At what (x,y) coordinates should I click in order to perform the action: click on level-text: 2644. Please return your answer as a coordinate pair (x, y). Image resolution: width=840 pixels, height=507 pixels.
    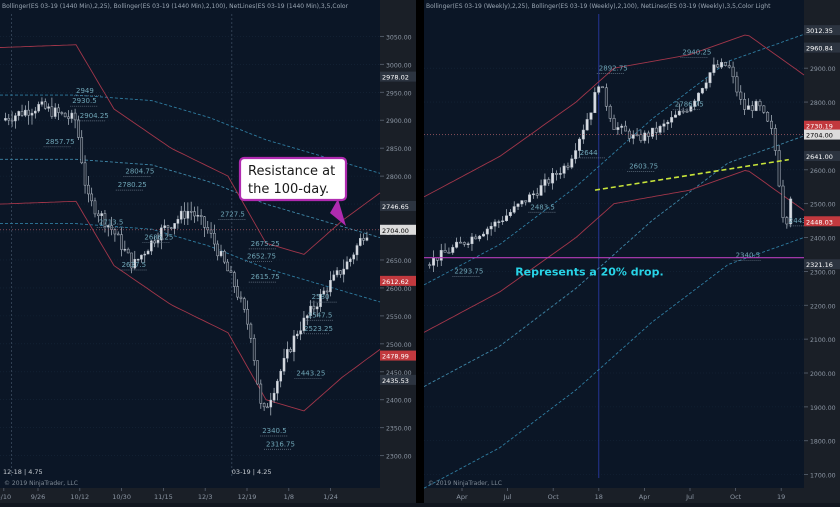
    Looking at the image, I should click on (589, 153).